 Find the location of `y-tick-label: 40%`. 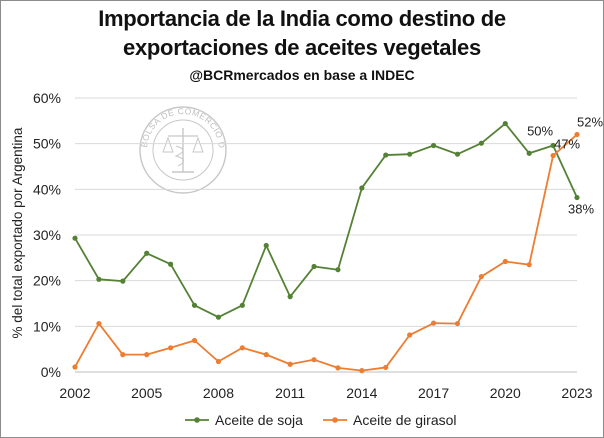

y-tick-label: 40% is located at coordinates (47, 189).